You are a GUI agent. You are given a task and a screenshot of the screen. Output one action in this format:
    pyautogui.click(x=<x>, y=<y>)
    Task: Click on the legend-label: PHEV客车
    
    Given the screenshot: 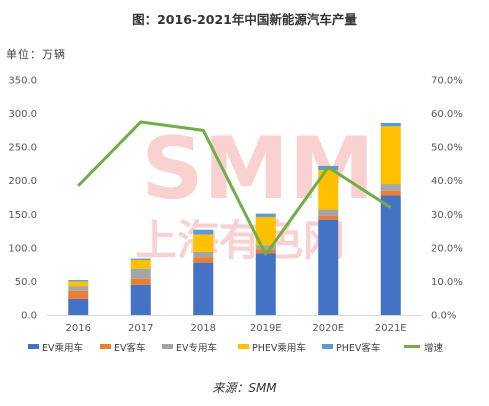 What is the action you would take?
    pyautogui.click(x=358, y=348)
    